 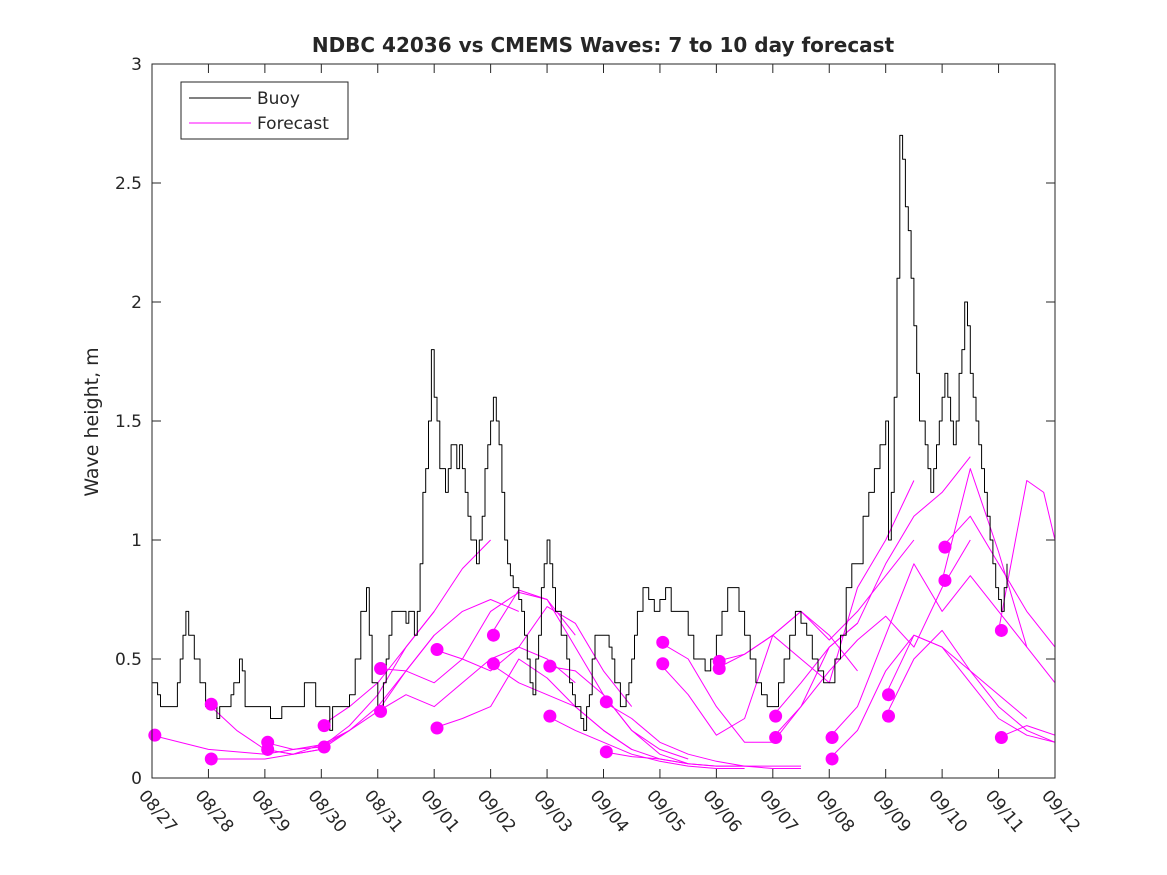 What do you see at coordinates (128, 184) in the screenshot?
I see `y-tick-label: 2.5` at bounding box center [128, 184].